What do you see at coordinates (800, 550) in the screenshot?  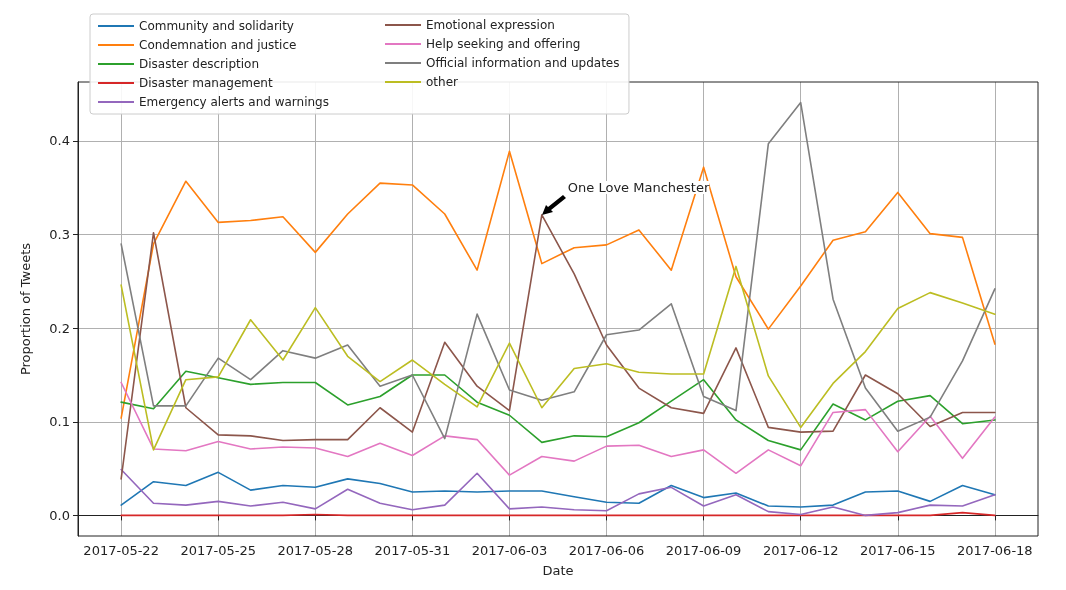 I see `x-tick-label: 2017-06-12` at bounding box center [800, 550].